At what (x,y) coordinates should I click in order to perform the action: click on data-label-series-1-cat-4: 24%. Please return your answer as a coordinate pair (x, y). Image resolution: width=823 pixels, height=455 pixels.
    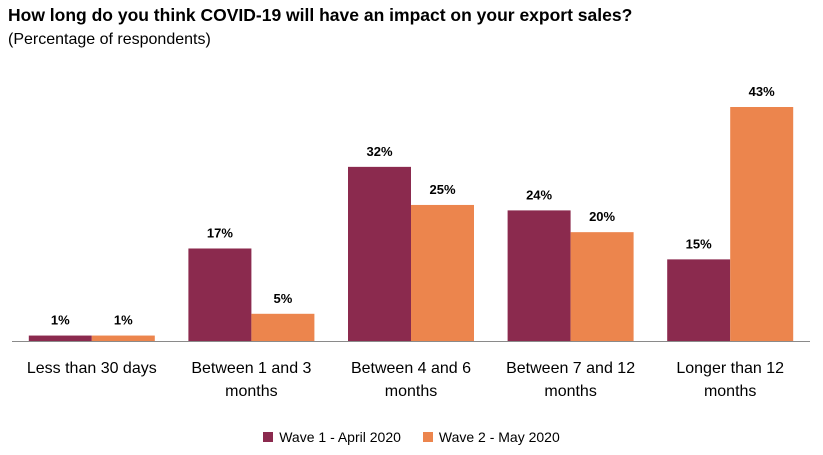
    Looking at the image, I should click on (539, 194).